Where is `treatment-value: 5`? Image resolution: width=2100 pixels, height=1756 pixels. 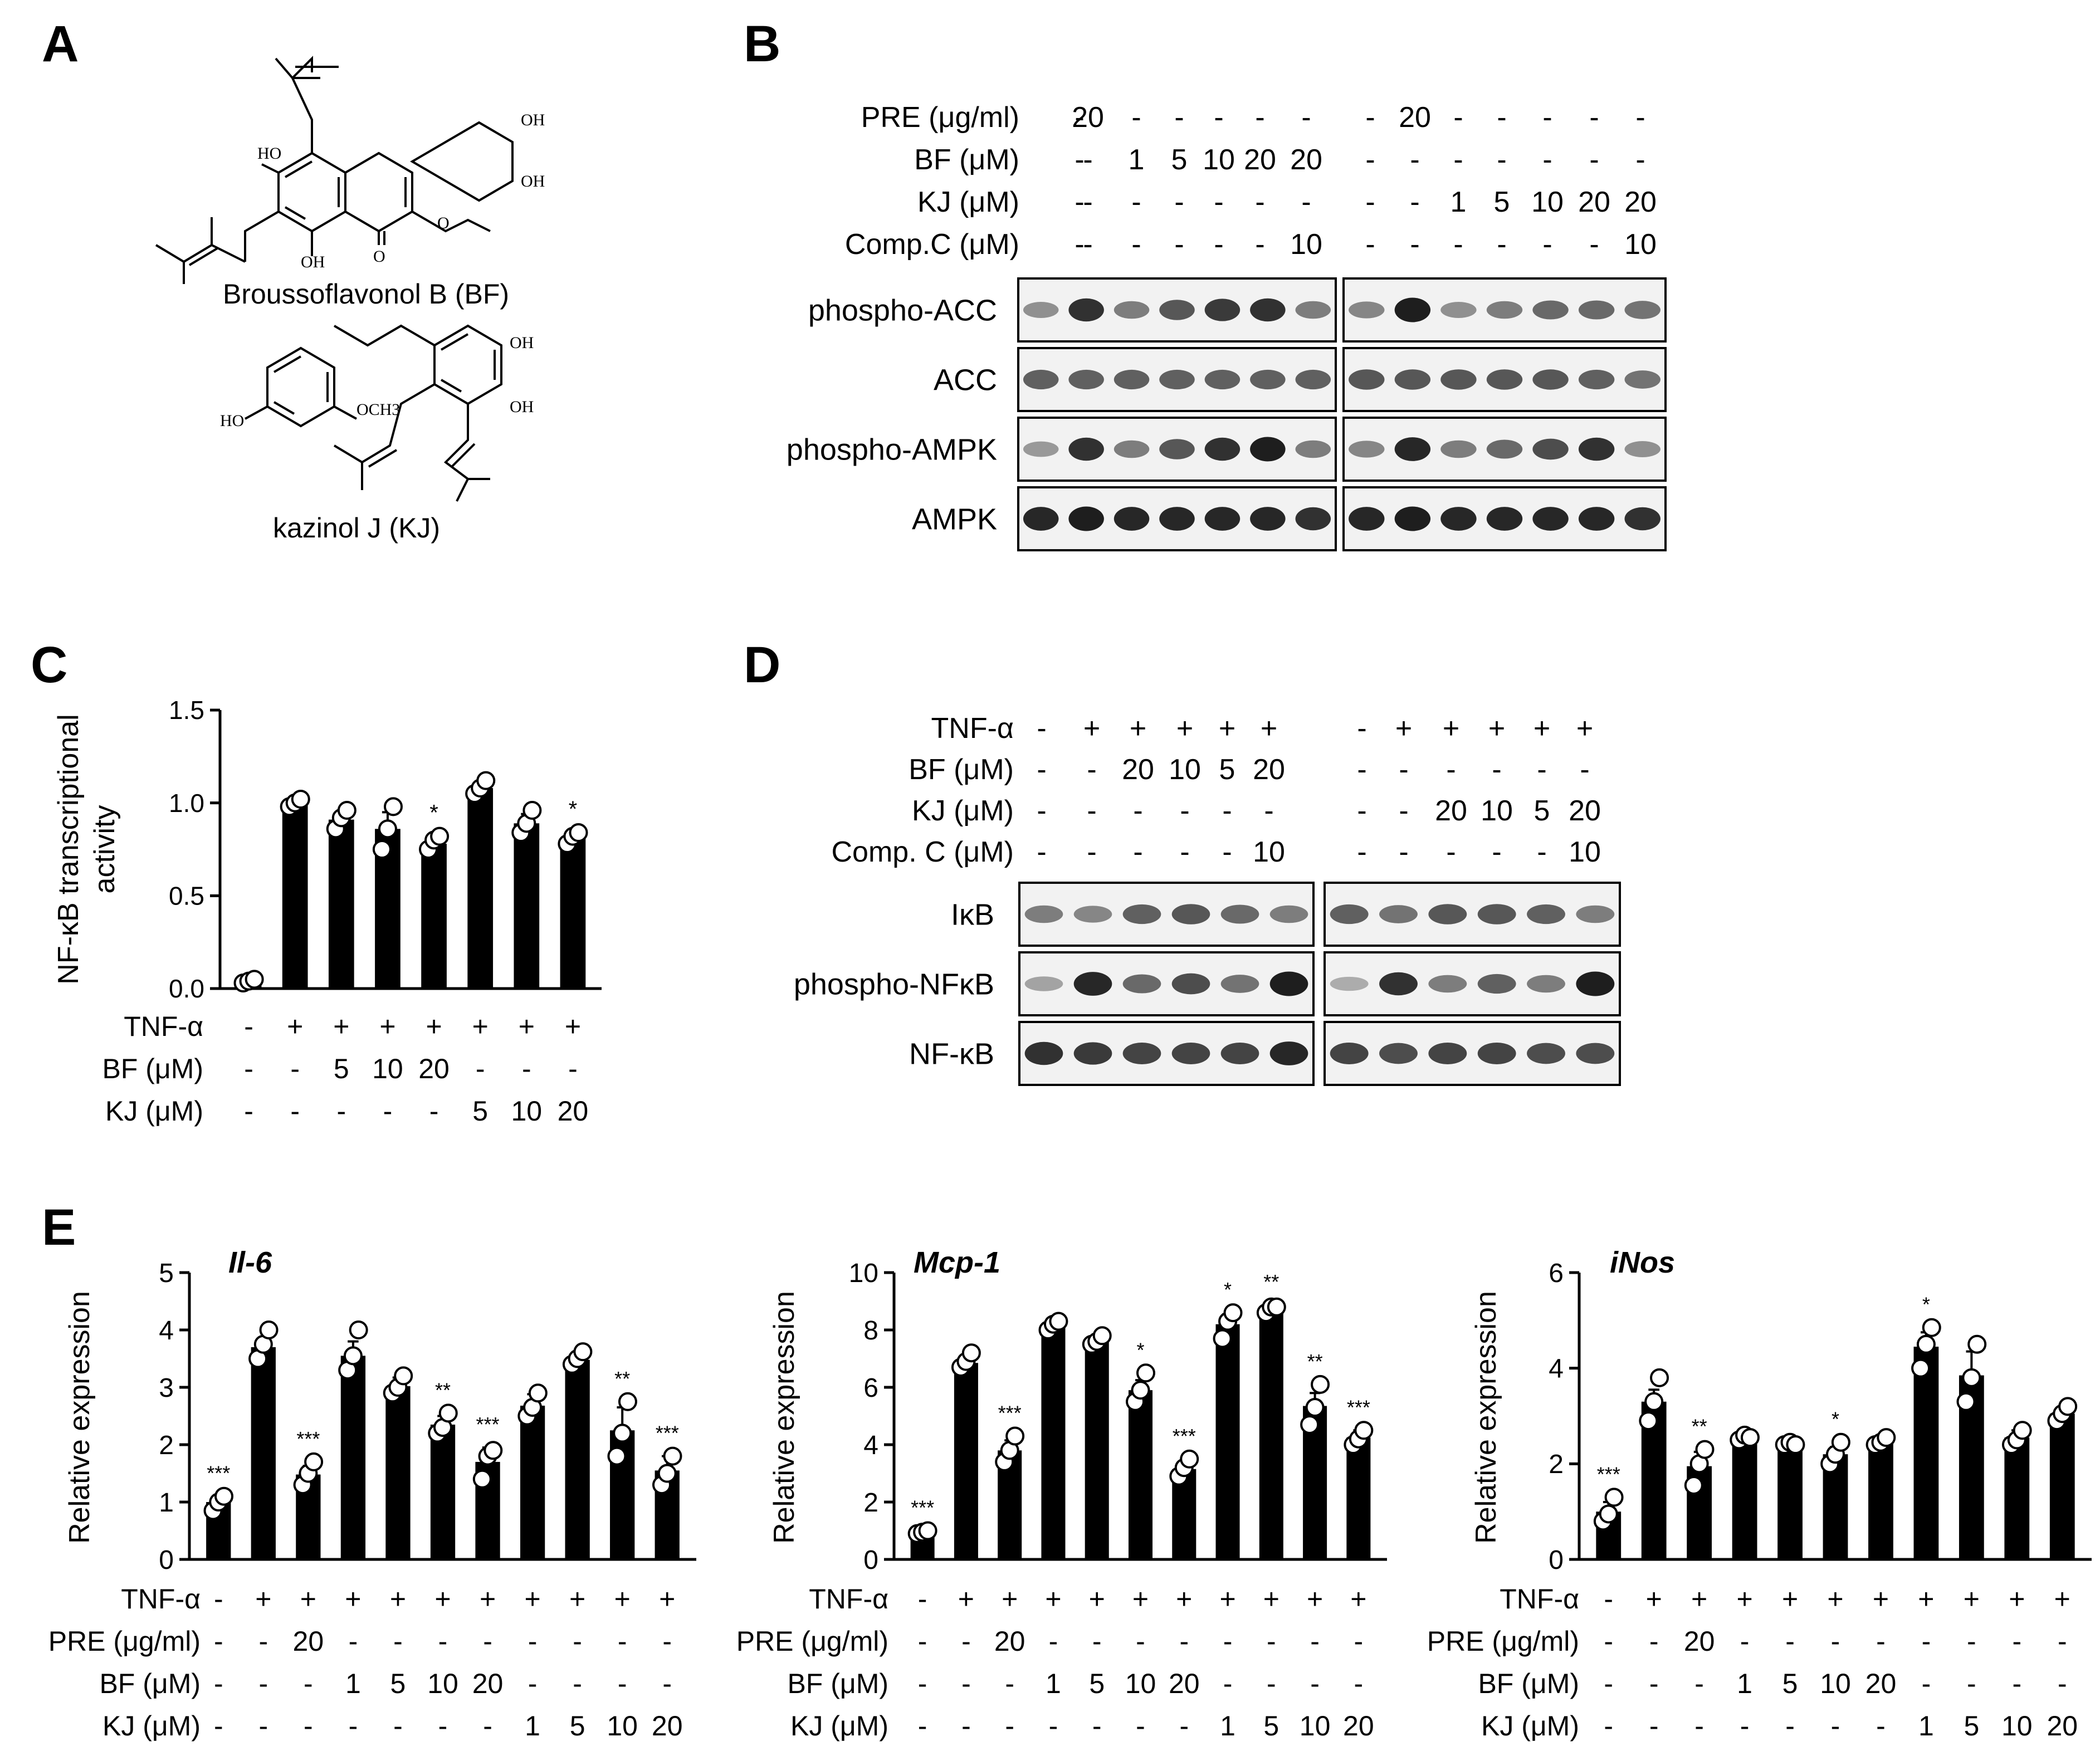 treatment-value: 5 is located at coordinates (398, 1683).